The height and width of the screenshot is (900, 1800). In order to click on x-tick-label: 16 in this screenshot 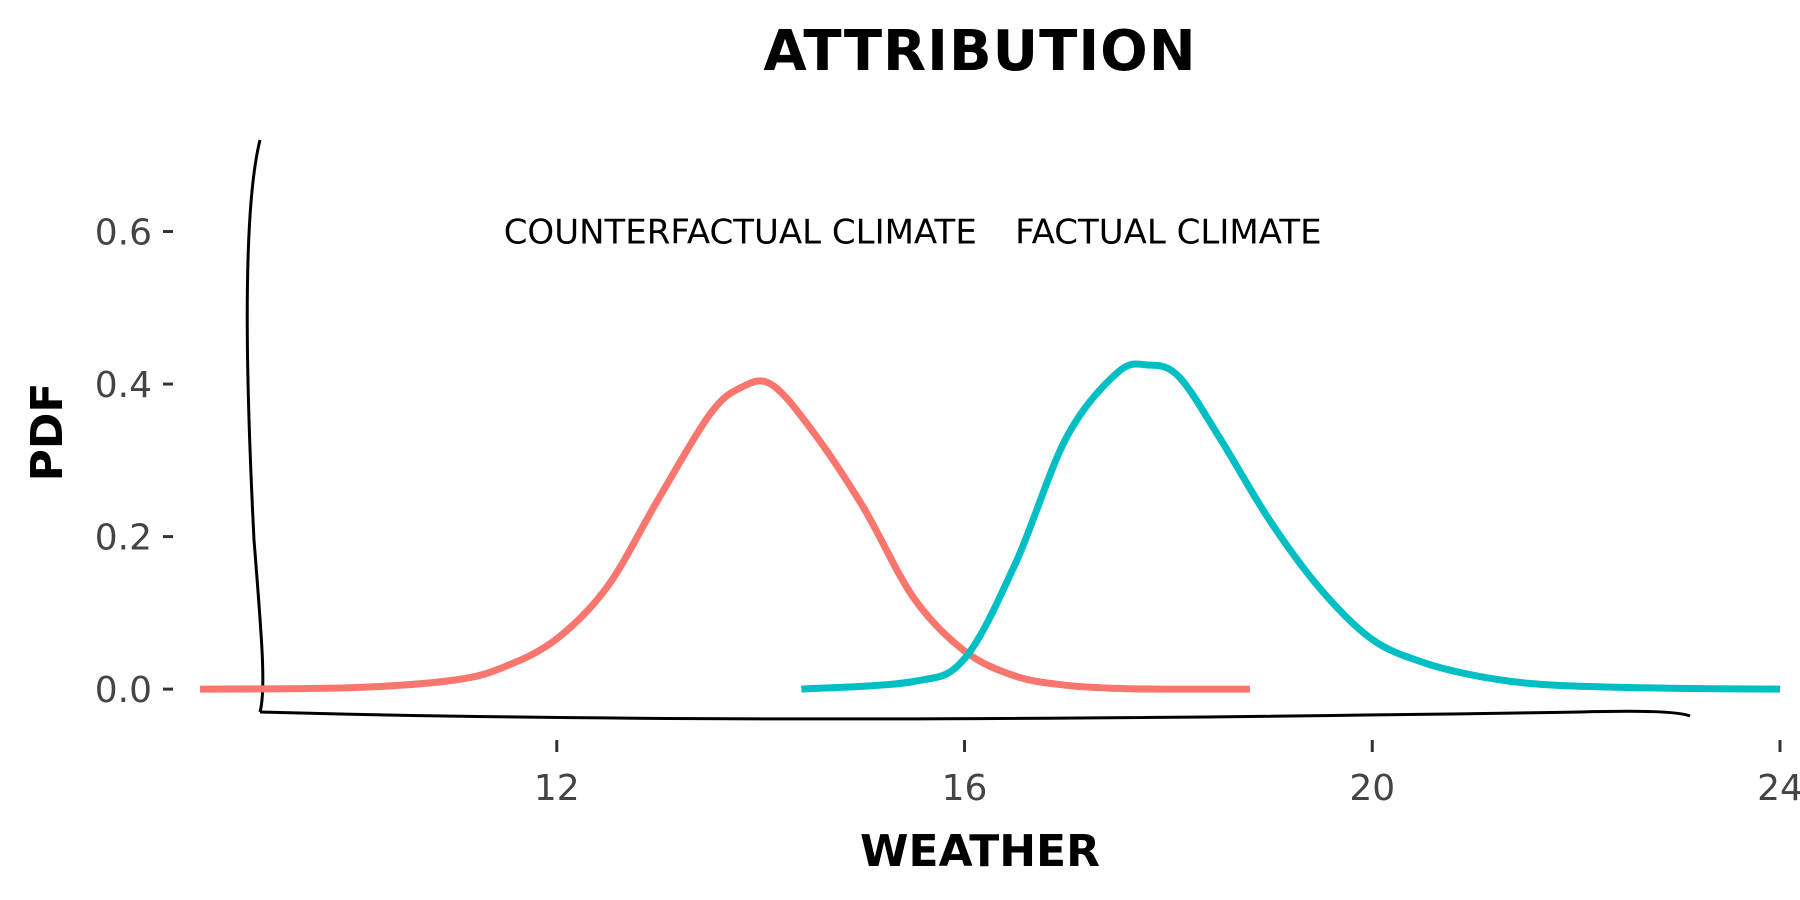, I will do `click(965, 788)`.